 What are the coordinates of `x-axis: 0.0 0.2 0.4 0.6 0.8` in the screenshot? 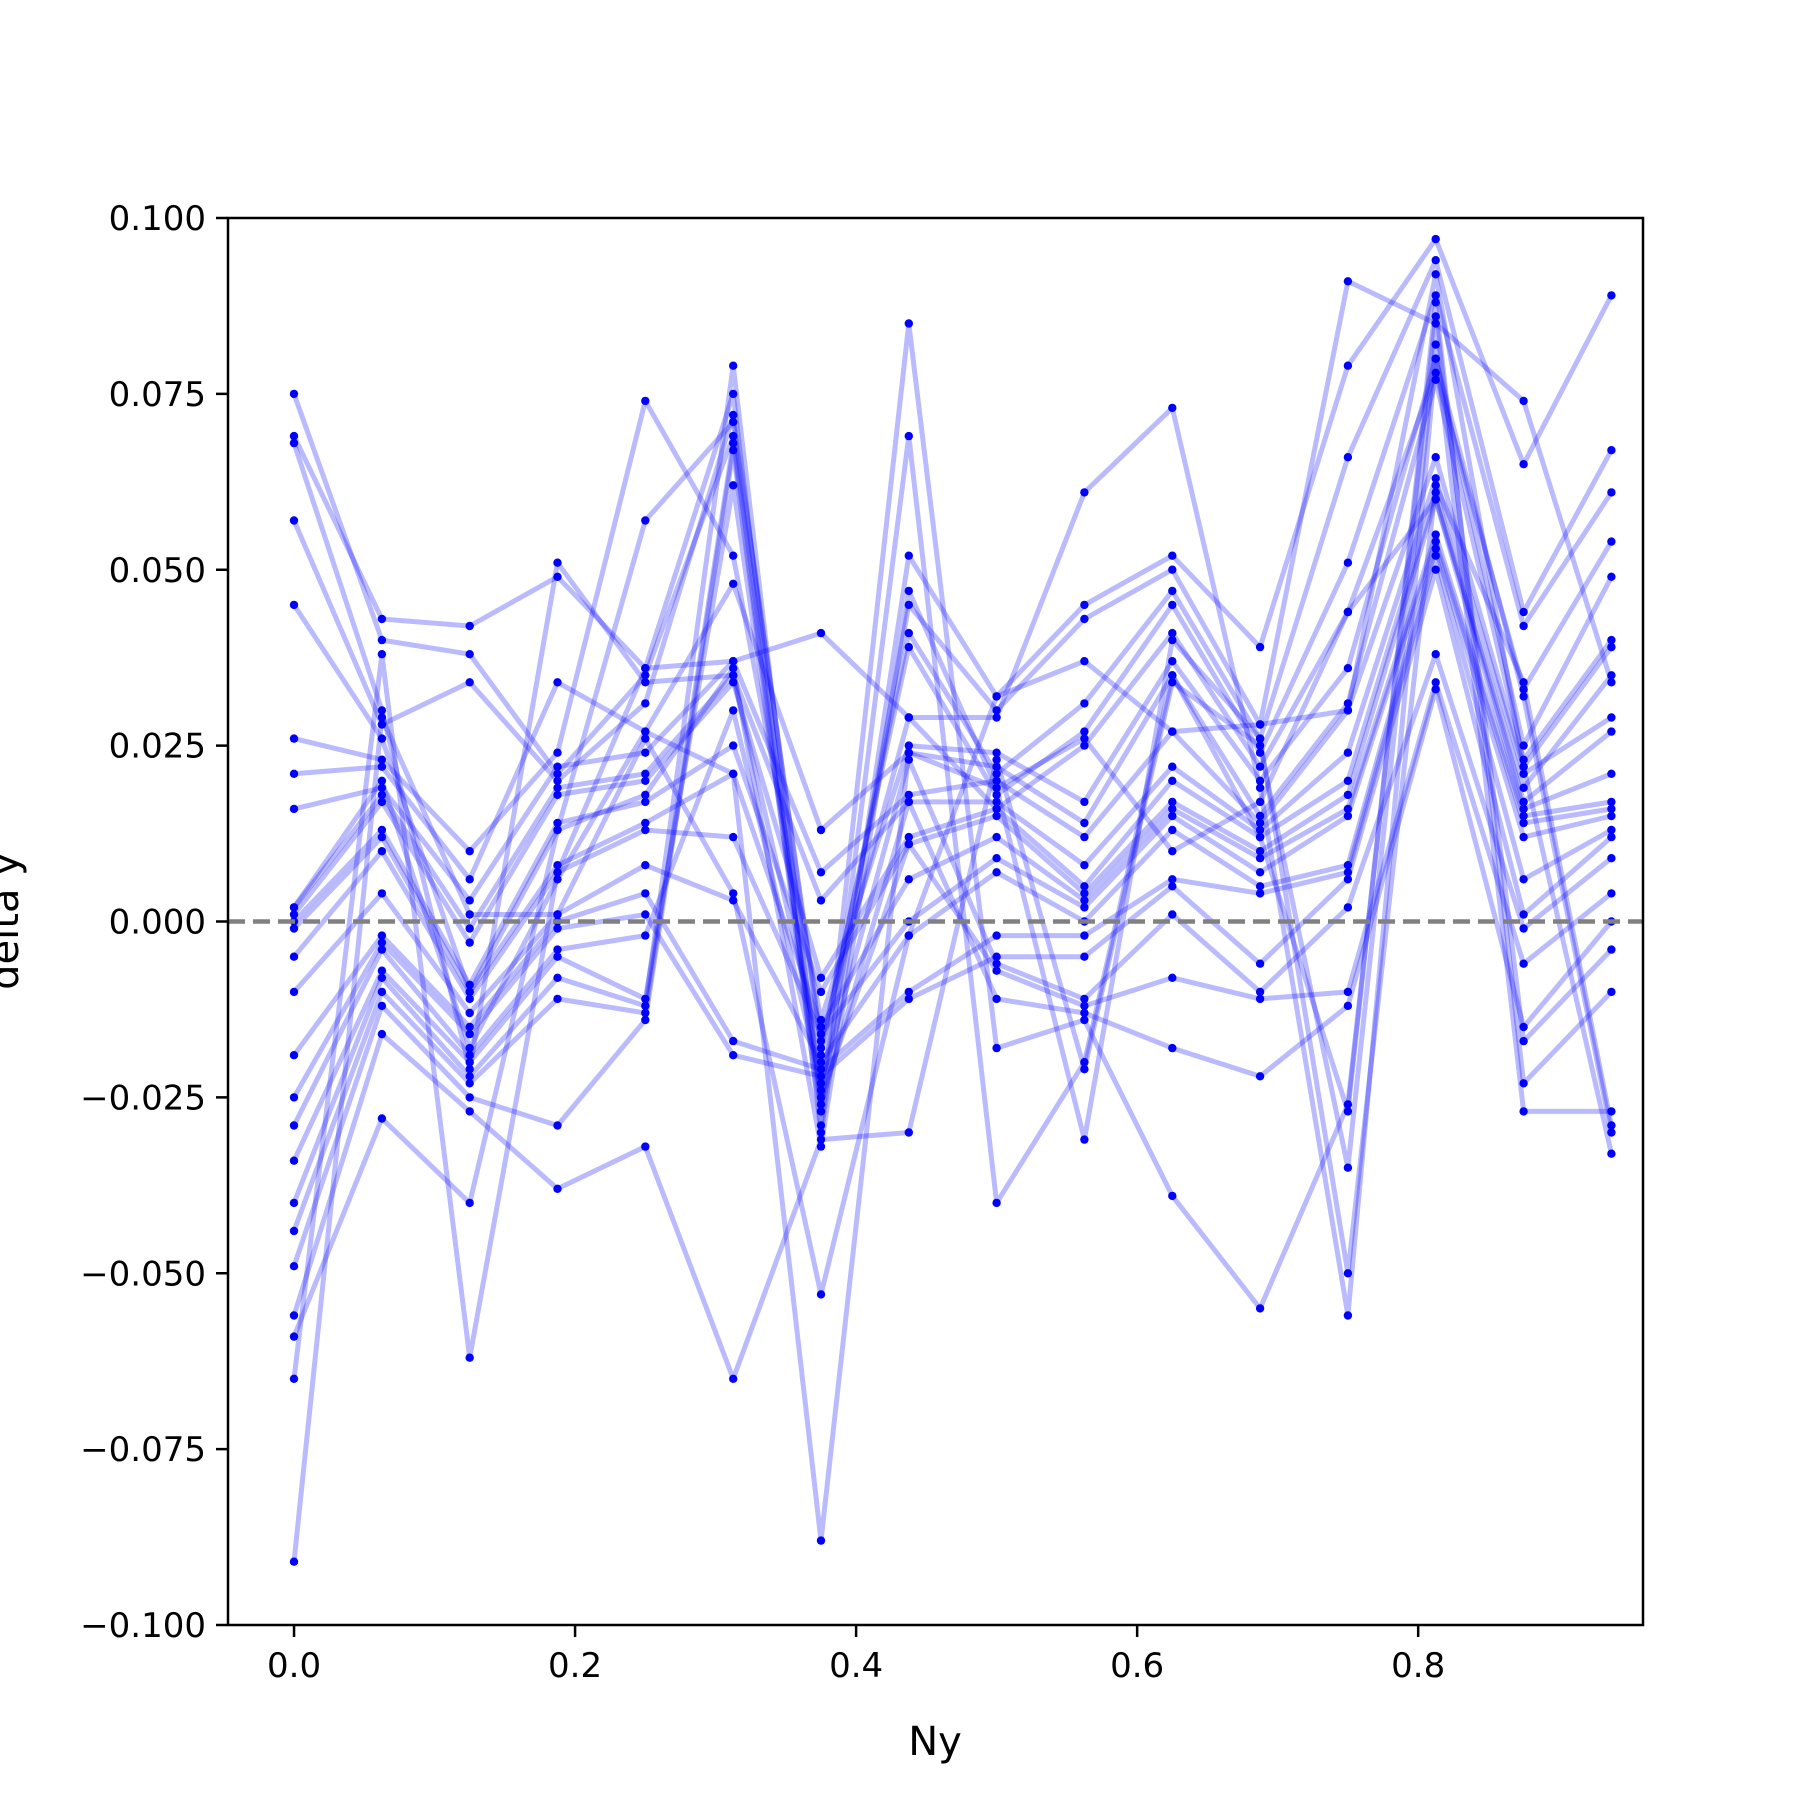 It's located at (856, 1655).